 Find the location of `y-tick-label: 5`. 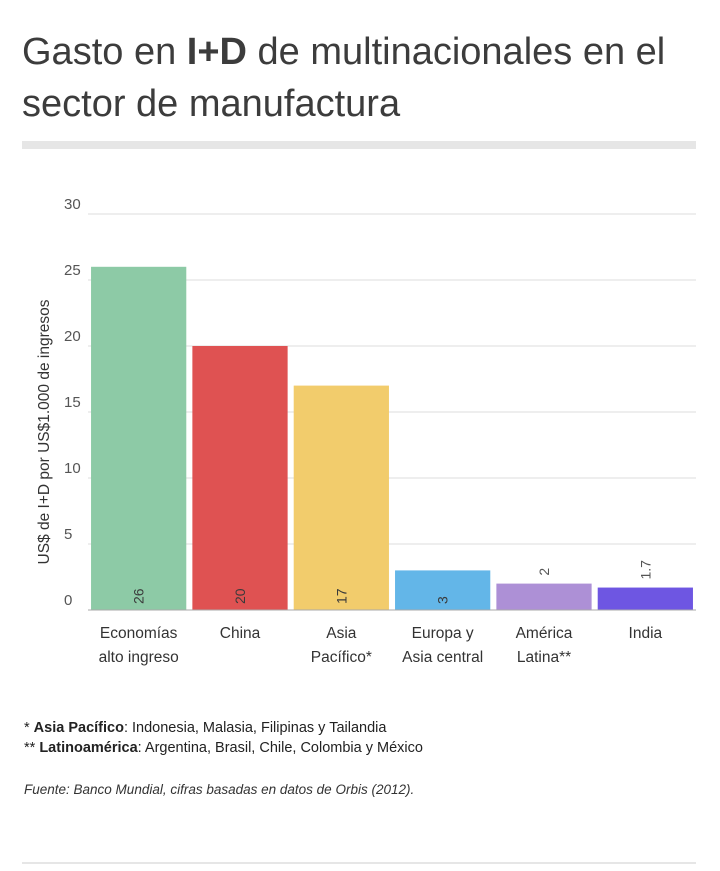

y-tick-label: 5 is located at coordinates (68, 534).